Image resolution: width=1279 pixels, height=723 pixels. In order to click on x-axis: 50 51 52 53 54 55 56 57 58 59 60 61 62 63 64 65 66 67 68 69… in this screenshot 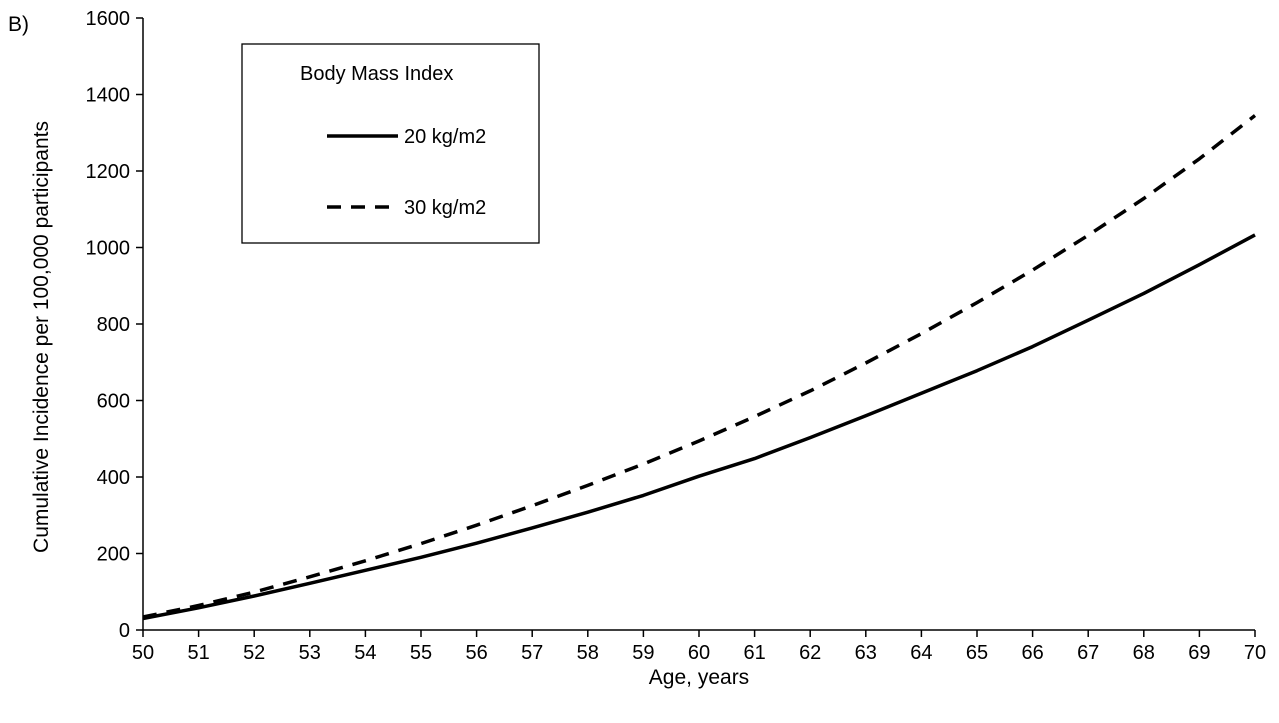, I will do `click(699, 646)`.